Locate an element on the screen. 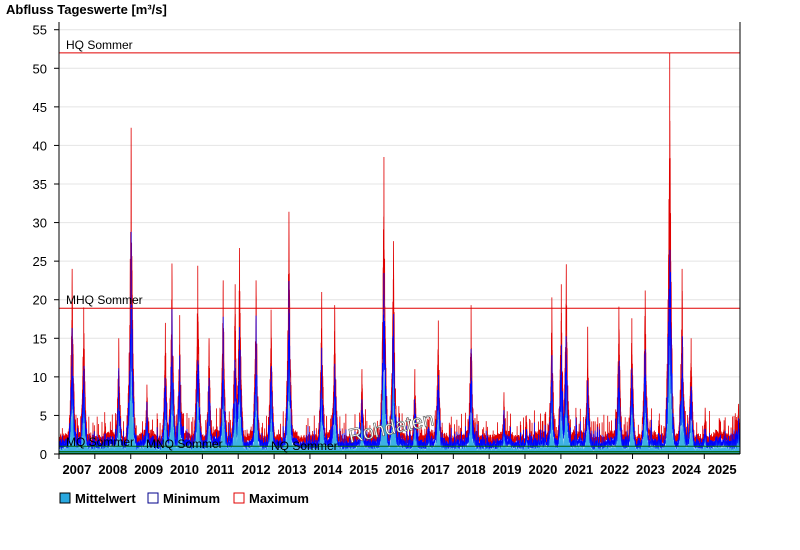 The width and height of the screenshot is (800, 550). chart-title: Abfluss Tageswerte [m³/s] is located at coordinates (86, 9).